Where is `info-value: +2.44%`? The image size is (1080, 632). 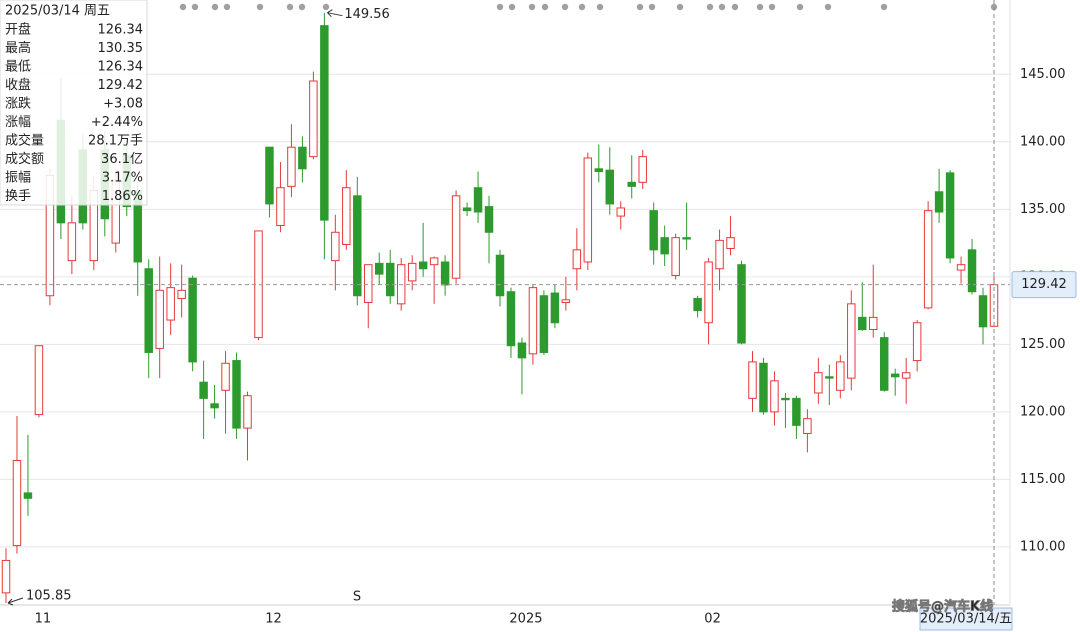
info-value: +2.44% is located at coordinates (117, 122).